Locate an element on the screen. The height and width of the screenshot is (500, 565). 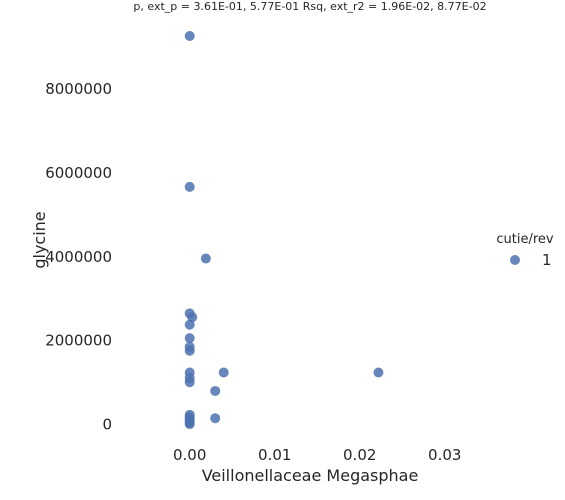
x-axis-label: Veillonellaceae Megasphae is located at coordinates (310, 475).